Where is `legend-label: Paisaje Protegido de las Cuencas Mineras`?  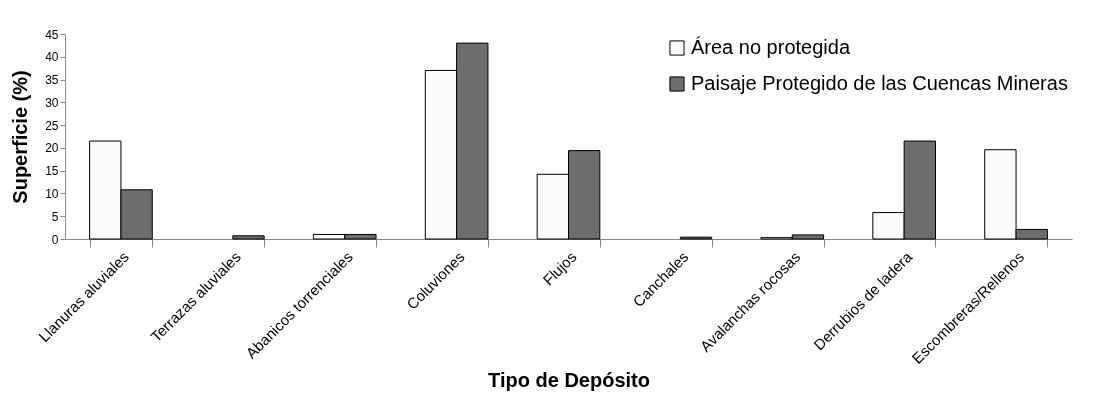 legend-label: Paisaje Protegido de las Cuencas Mineras is located at coordinates (879, 83).